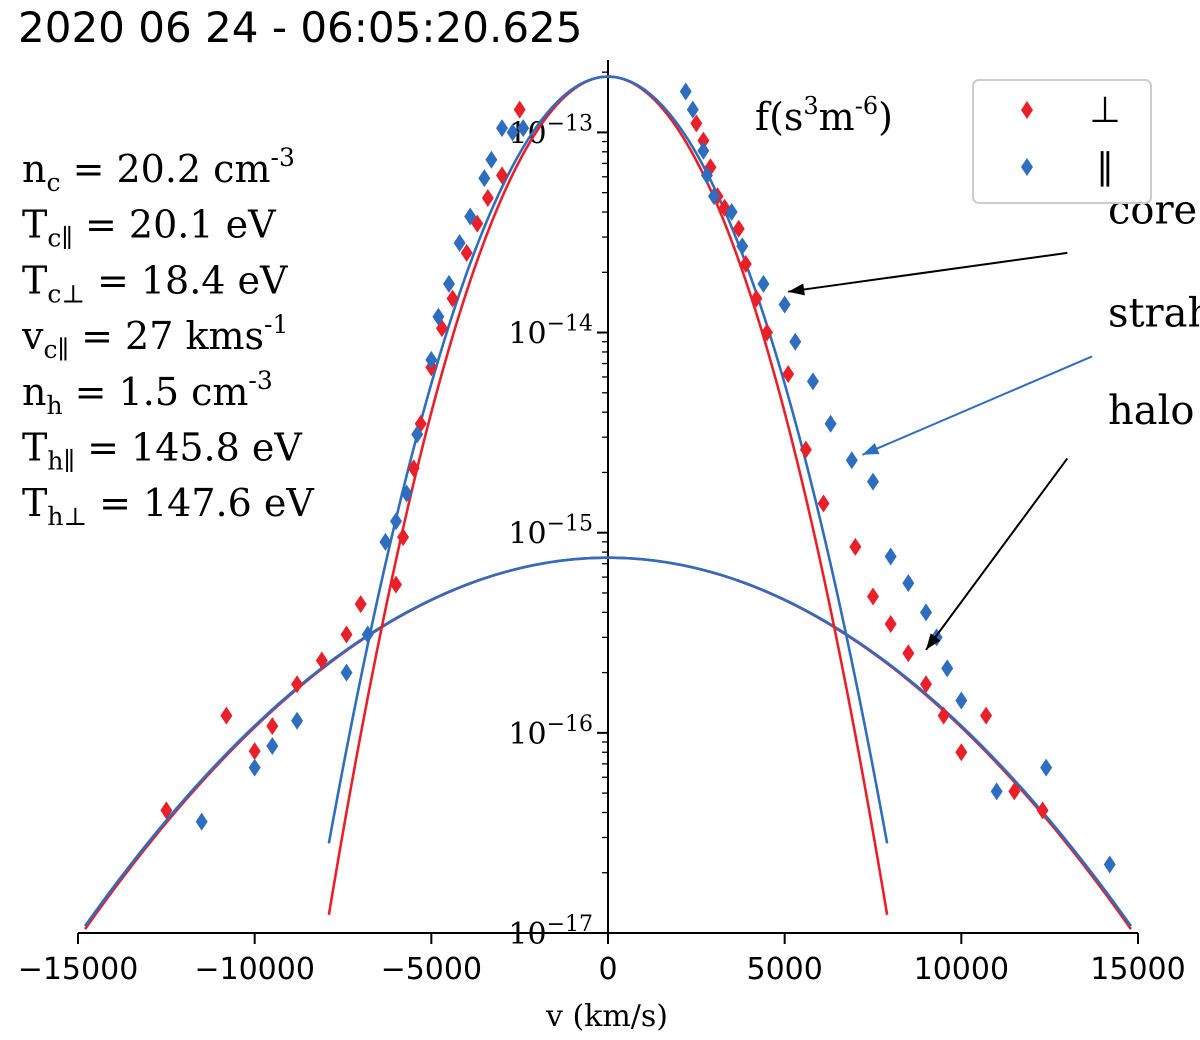 This screenshot has height=1040, width=1200. I want to click on parameter-line: Th⊥ = 147.6 eV, so click(168, 506).